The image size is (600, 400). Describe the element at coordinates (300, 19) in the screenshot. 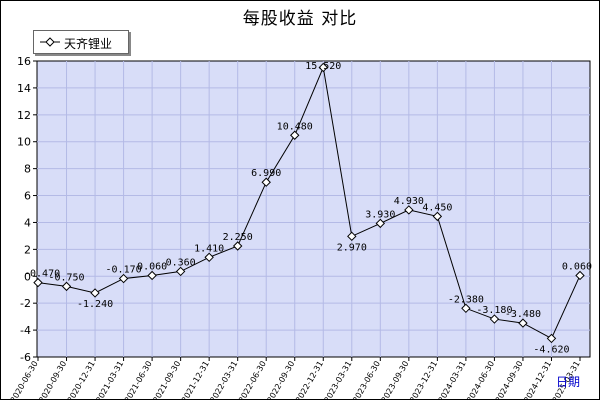

I see `chart-title: 每股收益 对比` at that location.